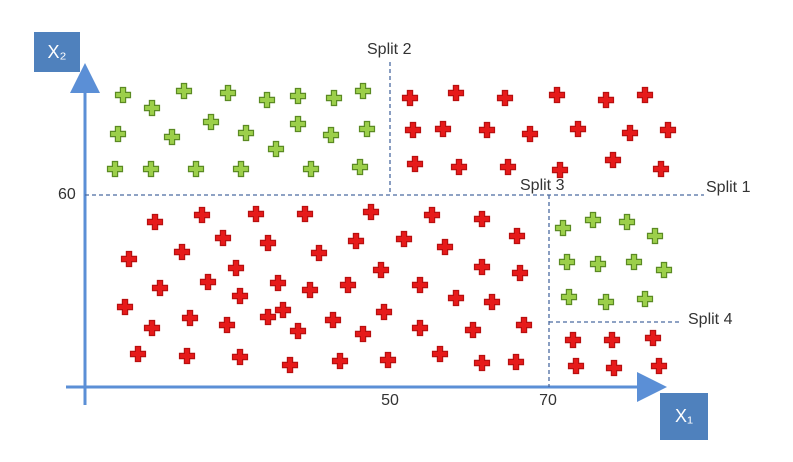  Describe the element at coordinates (728, 187) in the screenshot. I see `split-label: Split 1` at that location.